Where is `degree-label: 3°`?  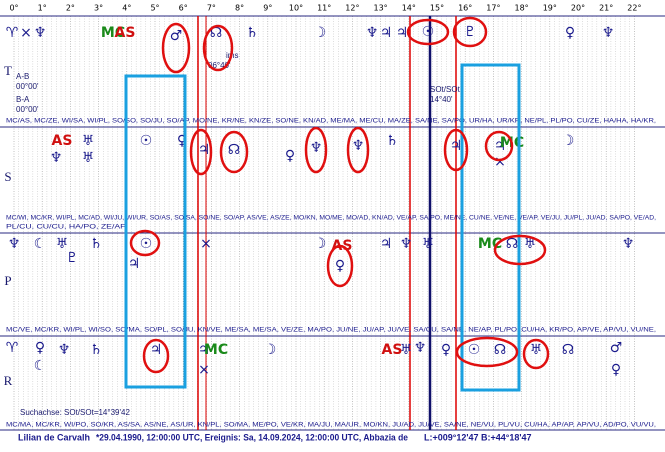 degree-label: 3° is located at coordinates (98, 8).